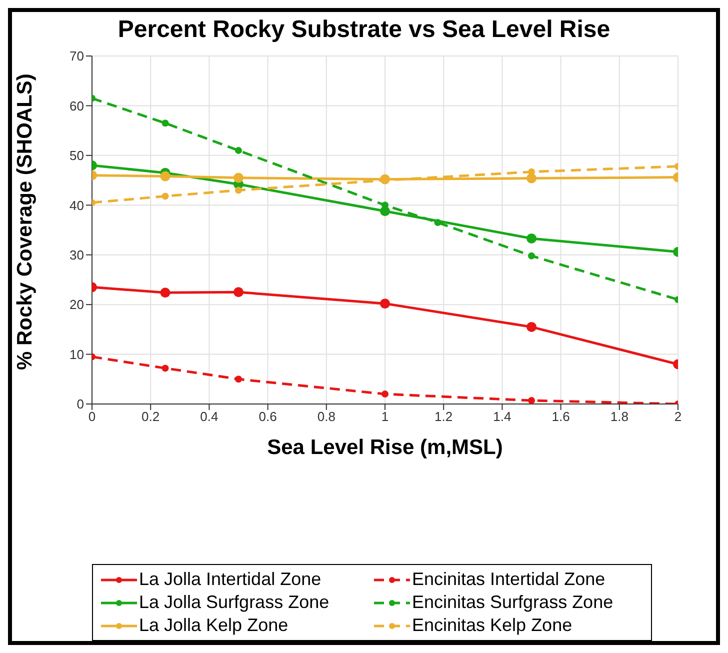 The height and width of the screenshot is (653, 728). Describe the element at coordinates (619, 416) in the screenshot. I see `x-tick-label: 1.8` at that location.